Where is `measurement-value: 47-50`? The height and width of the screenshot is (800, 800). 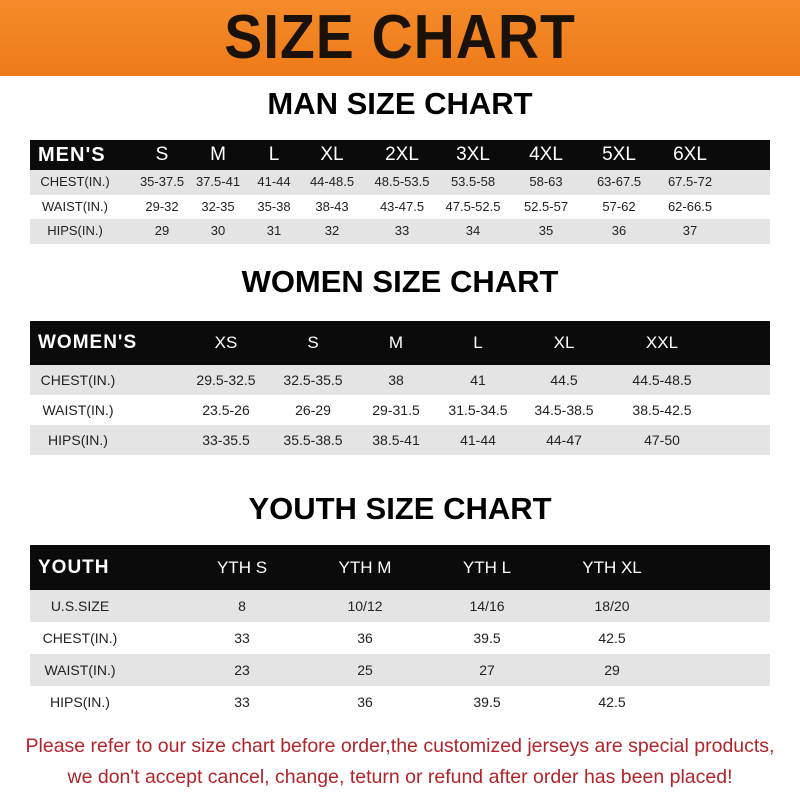 measurement-value: 47-50 is located at coordinates (662, 440).